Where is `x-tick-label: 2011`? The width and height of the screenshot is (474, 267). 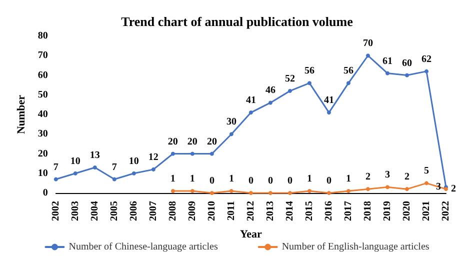
x-tick-label: 2011 is located at coordinates (231, 210).